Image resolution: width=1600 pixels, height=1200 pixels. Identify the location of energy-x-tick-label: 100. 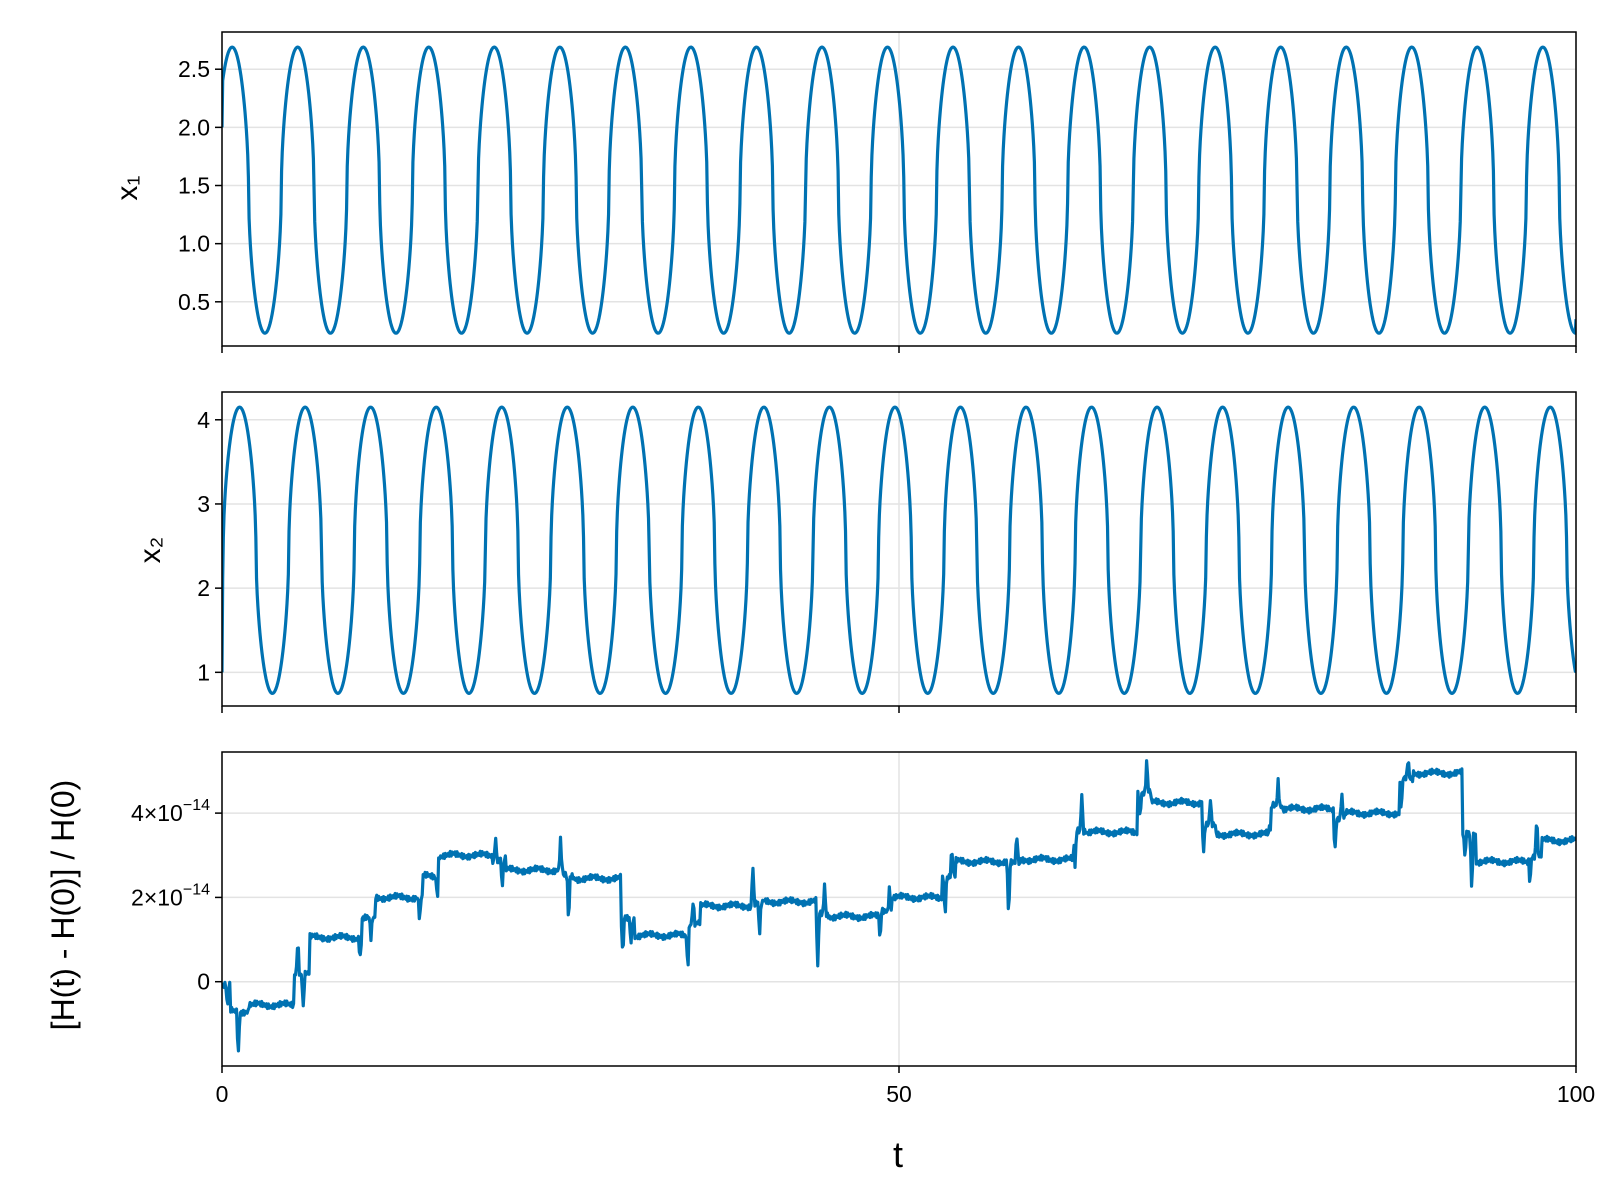
(1576, 1094).